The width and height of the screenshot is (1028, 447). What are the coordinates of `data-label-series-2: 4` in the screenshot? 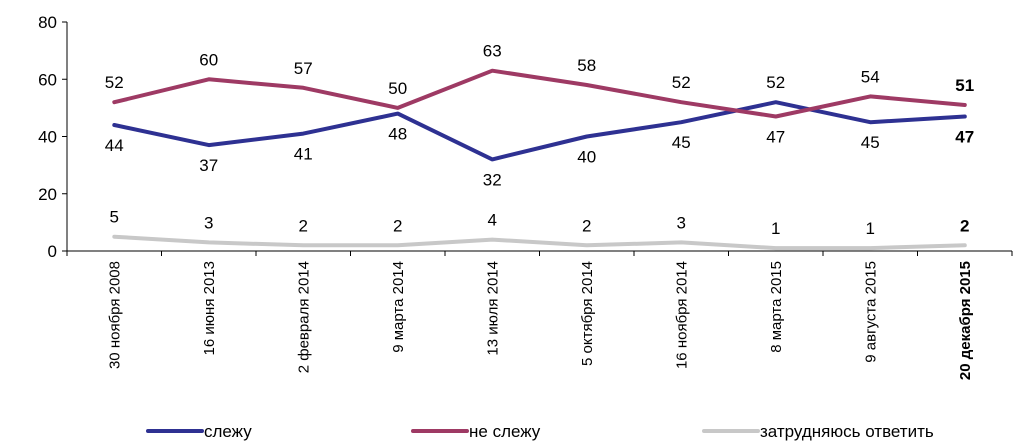 It's located at (492, 220).